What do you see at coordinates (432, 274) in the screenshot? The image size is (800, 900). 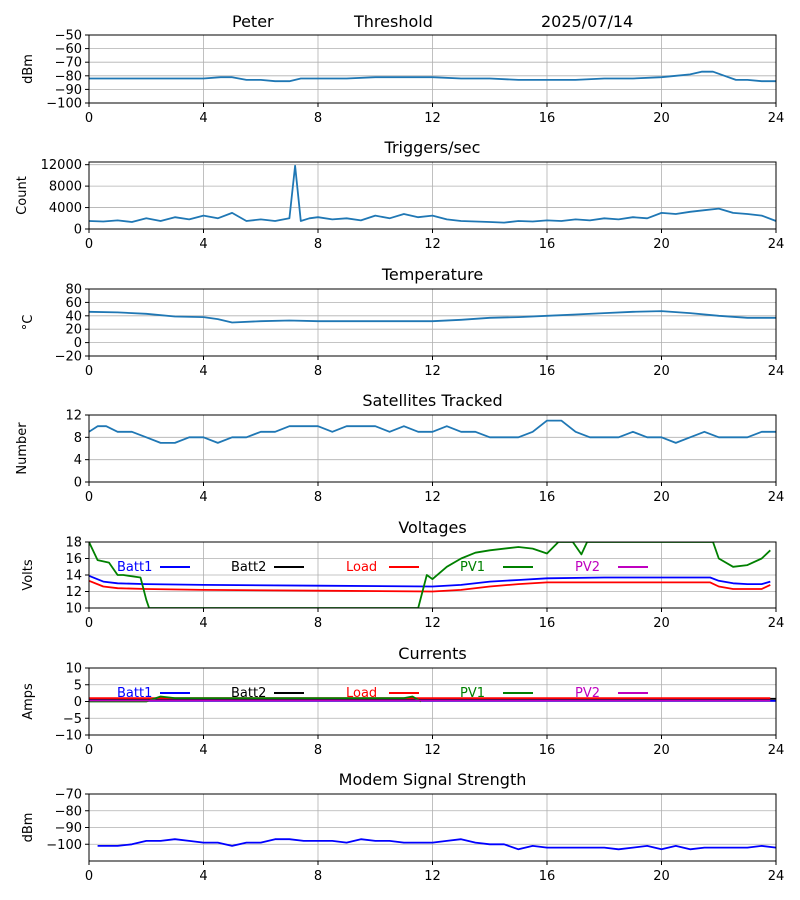 I see `chart-title: Temperature` at bounding box center [432, 274].